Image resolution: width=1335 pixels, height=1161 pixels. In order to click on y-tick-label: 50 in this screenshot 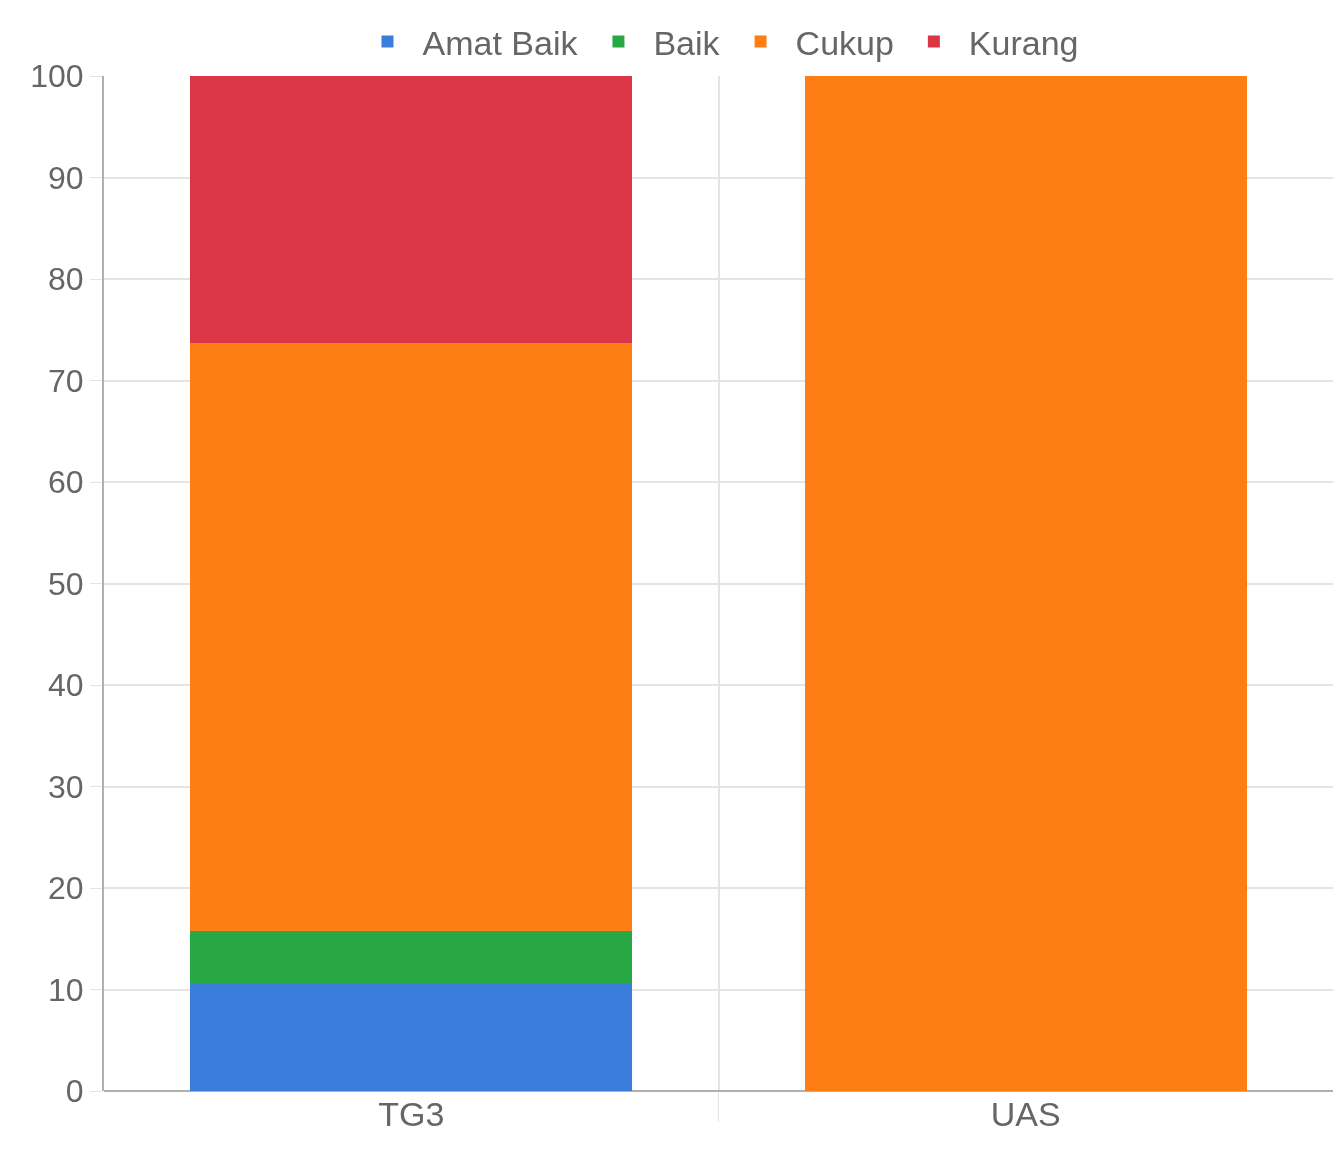, I will do `click(66, 583)`.